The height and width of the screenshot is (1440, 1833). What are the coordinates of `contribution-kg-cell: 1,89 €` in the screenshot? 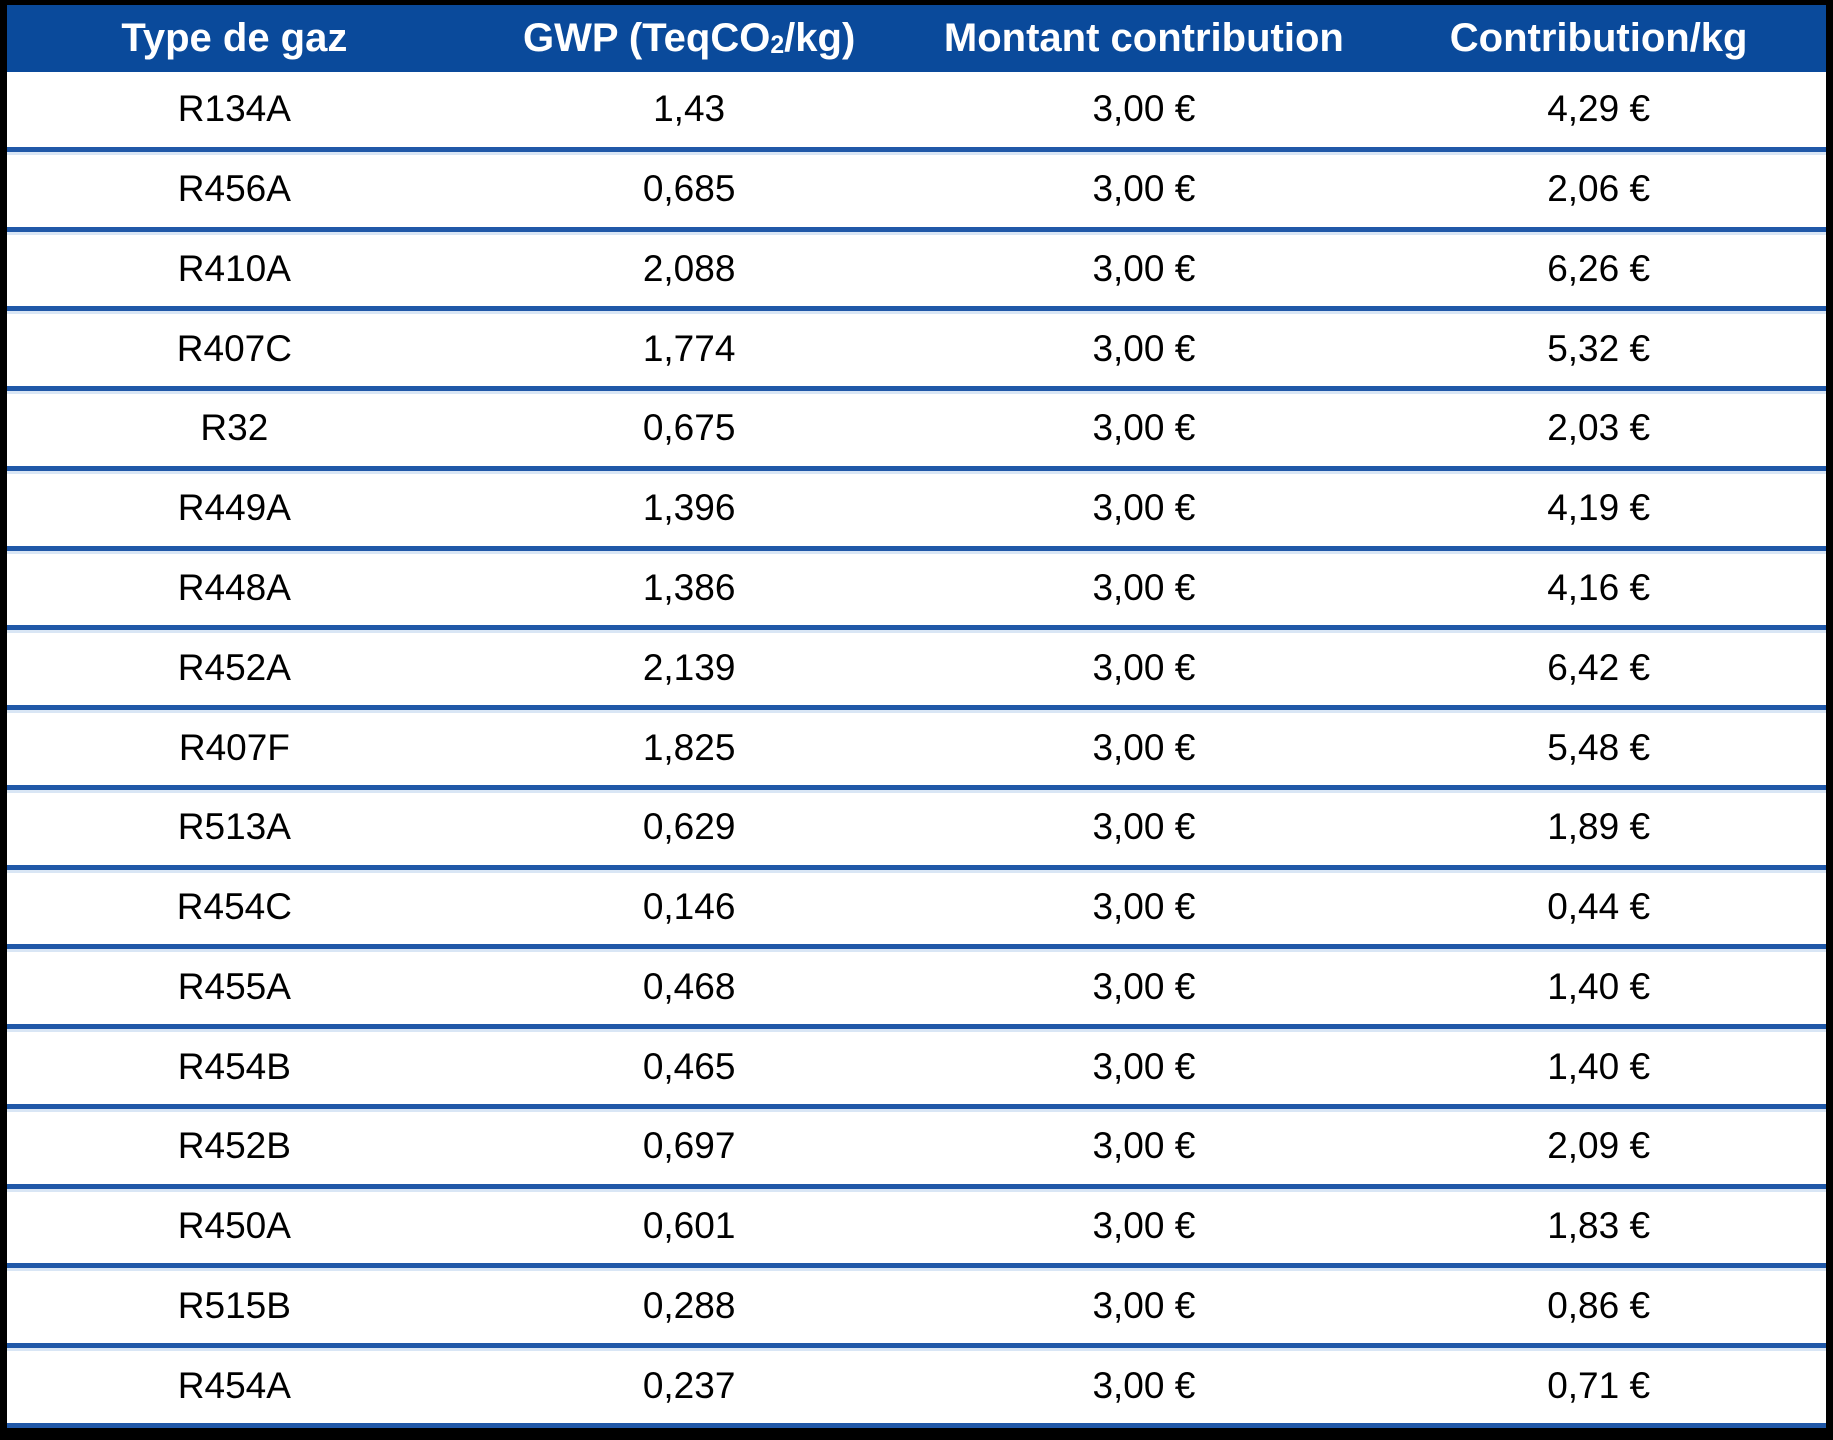 It's located at (1599, 827).